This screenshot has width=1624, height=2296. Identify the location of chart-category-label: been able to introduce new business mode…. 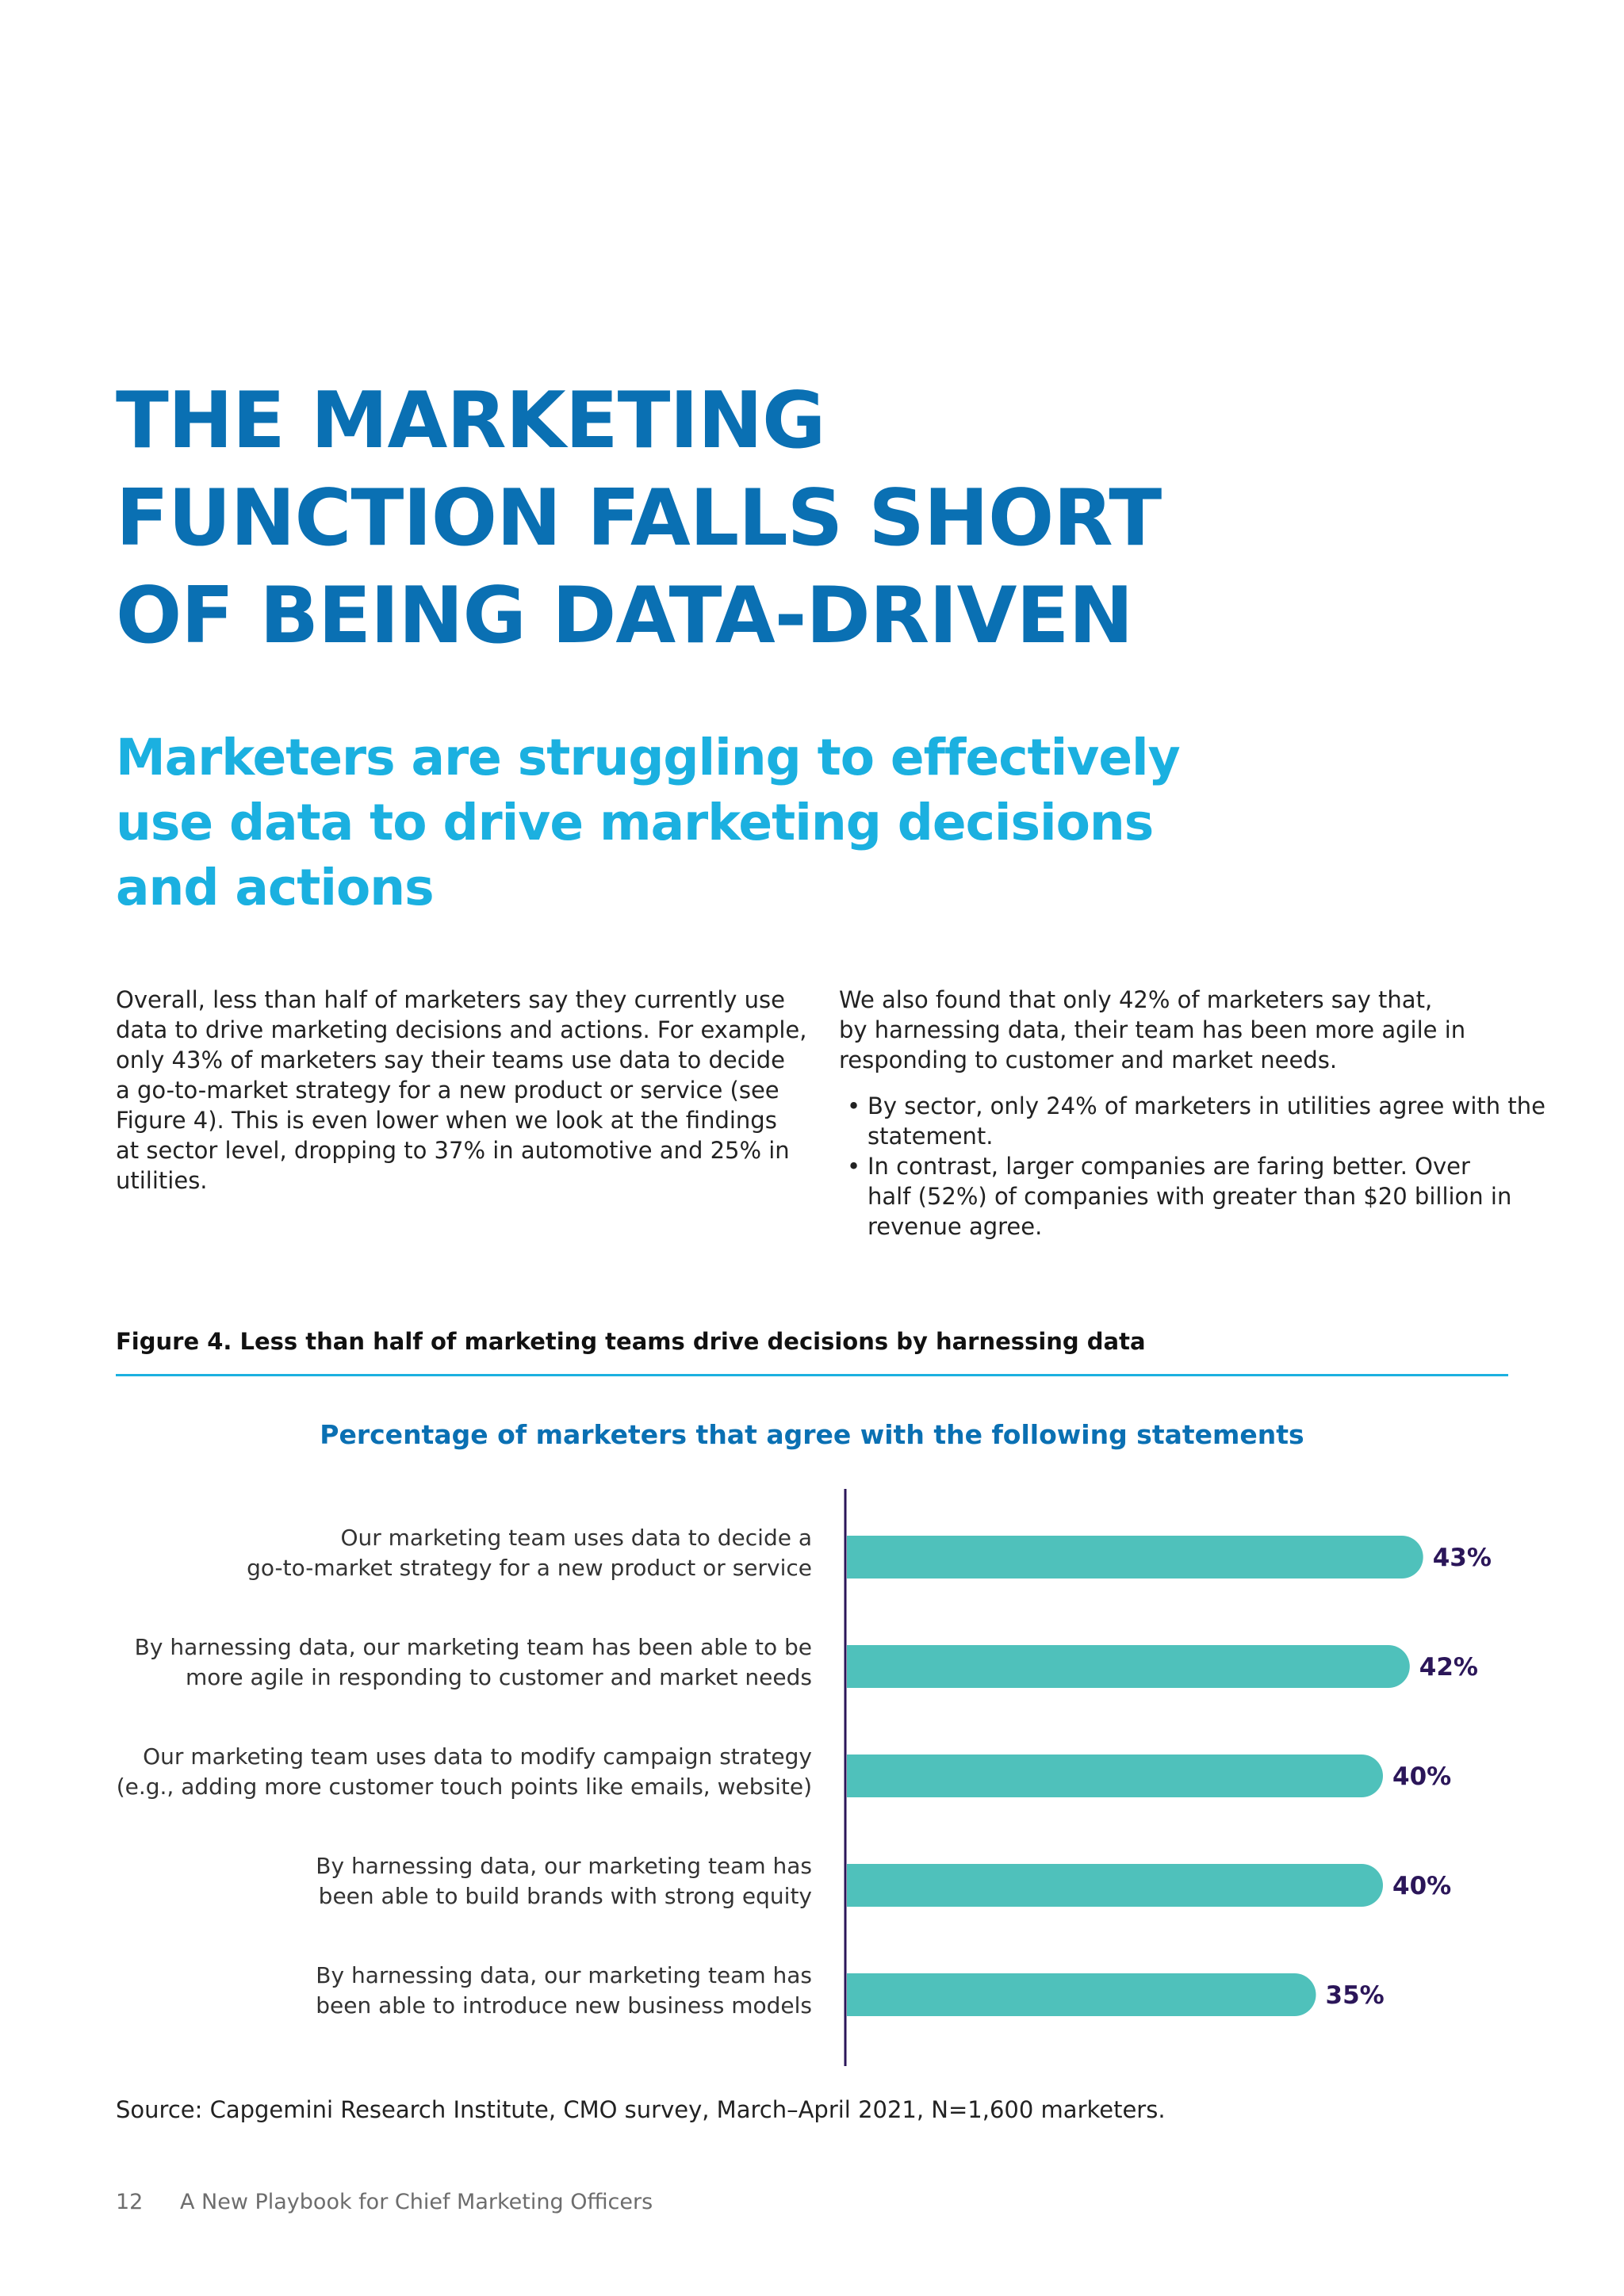
(564, 2005).